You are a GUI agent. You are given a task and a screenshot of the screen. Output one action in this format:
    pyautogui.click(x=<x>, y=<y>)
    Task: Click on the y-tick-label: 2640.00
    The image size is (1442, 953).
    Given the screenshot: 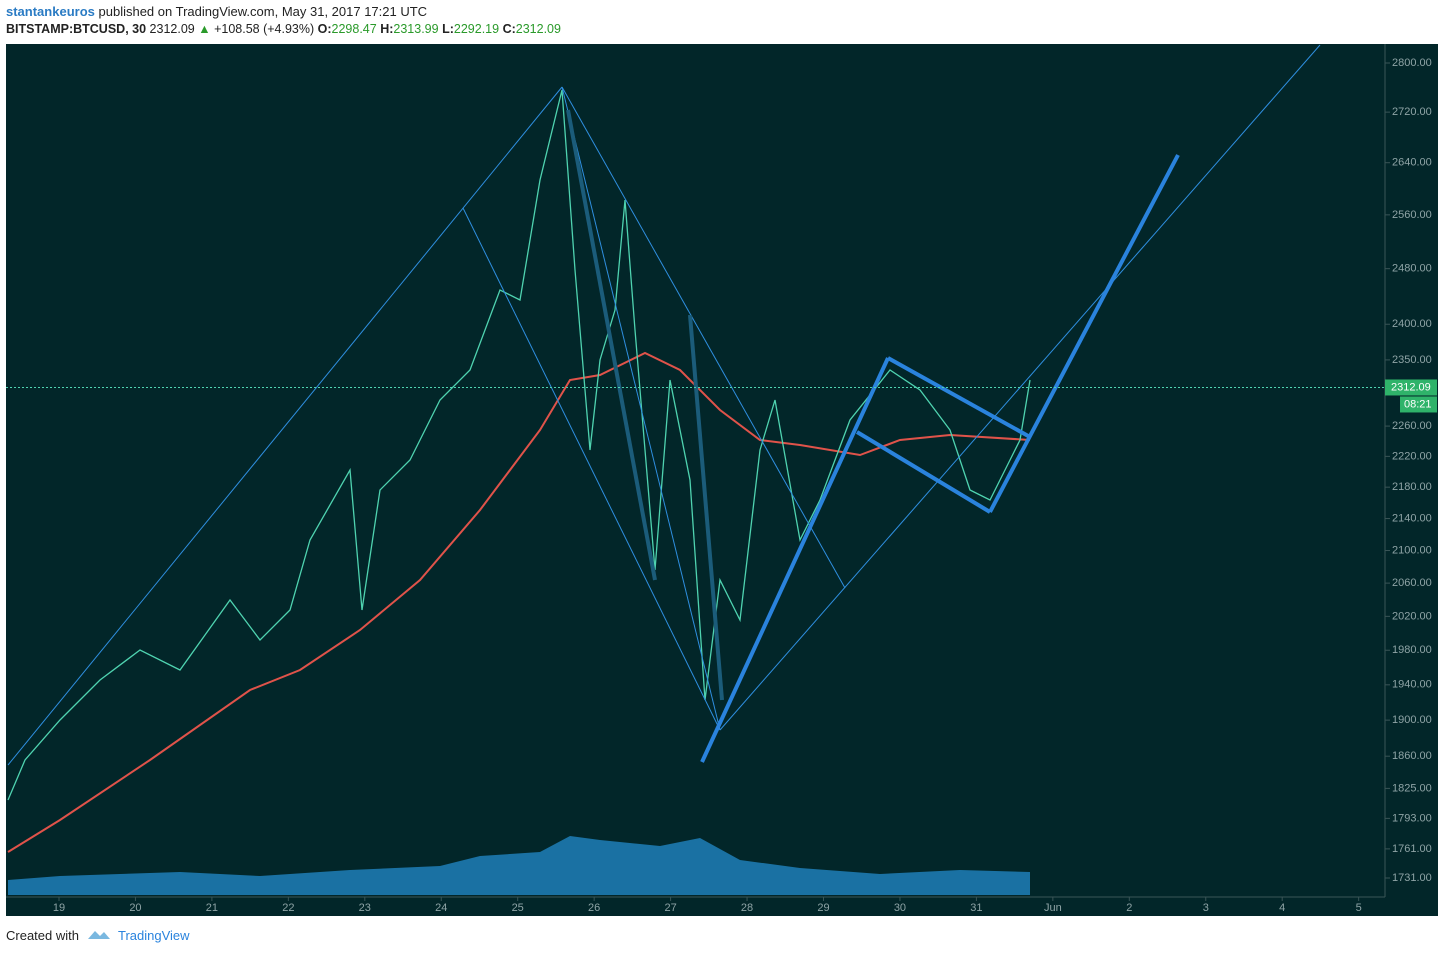 What is the action you would take?
    pyautogui.click(x=1412, y=163)
    